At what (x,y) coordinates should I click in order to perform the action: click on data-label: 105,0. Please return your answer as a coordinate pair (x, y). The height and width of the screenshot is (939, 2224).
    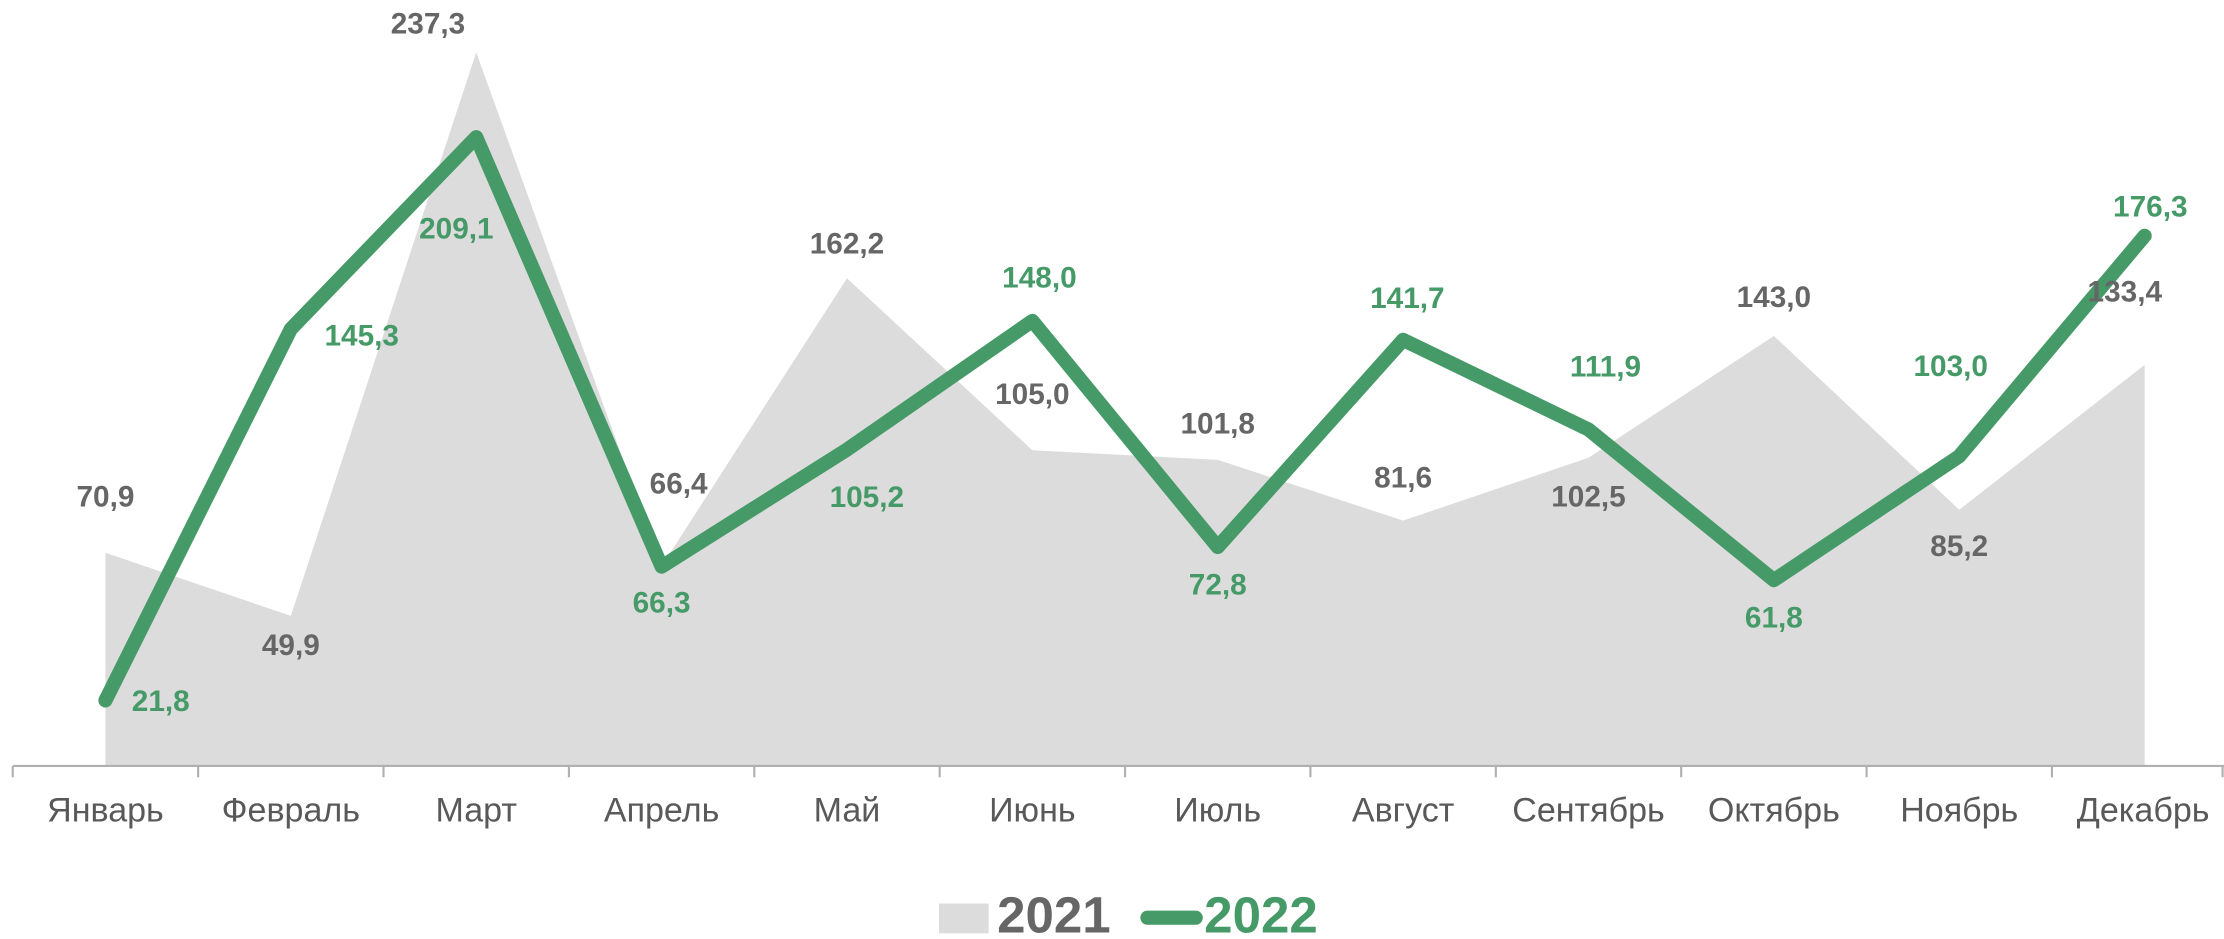
    Looking at the image, I should click on (1032, 394).